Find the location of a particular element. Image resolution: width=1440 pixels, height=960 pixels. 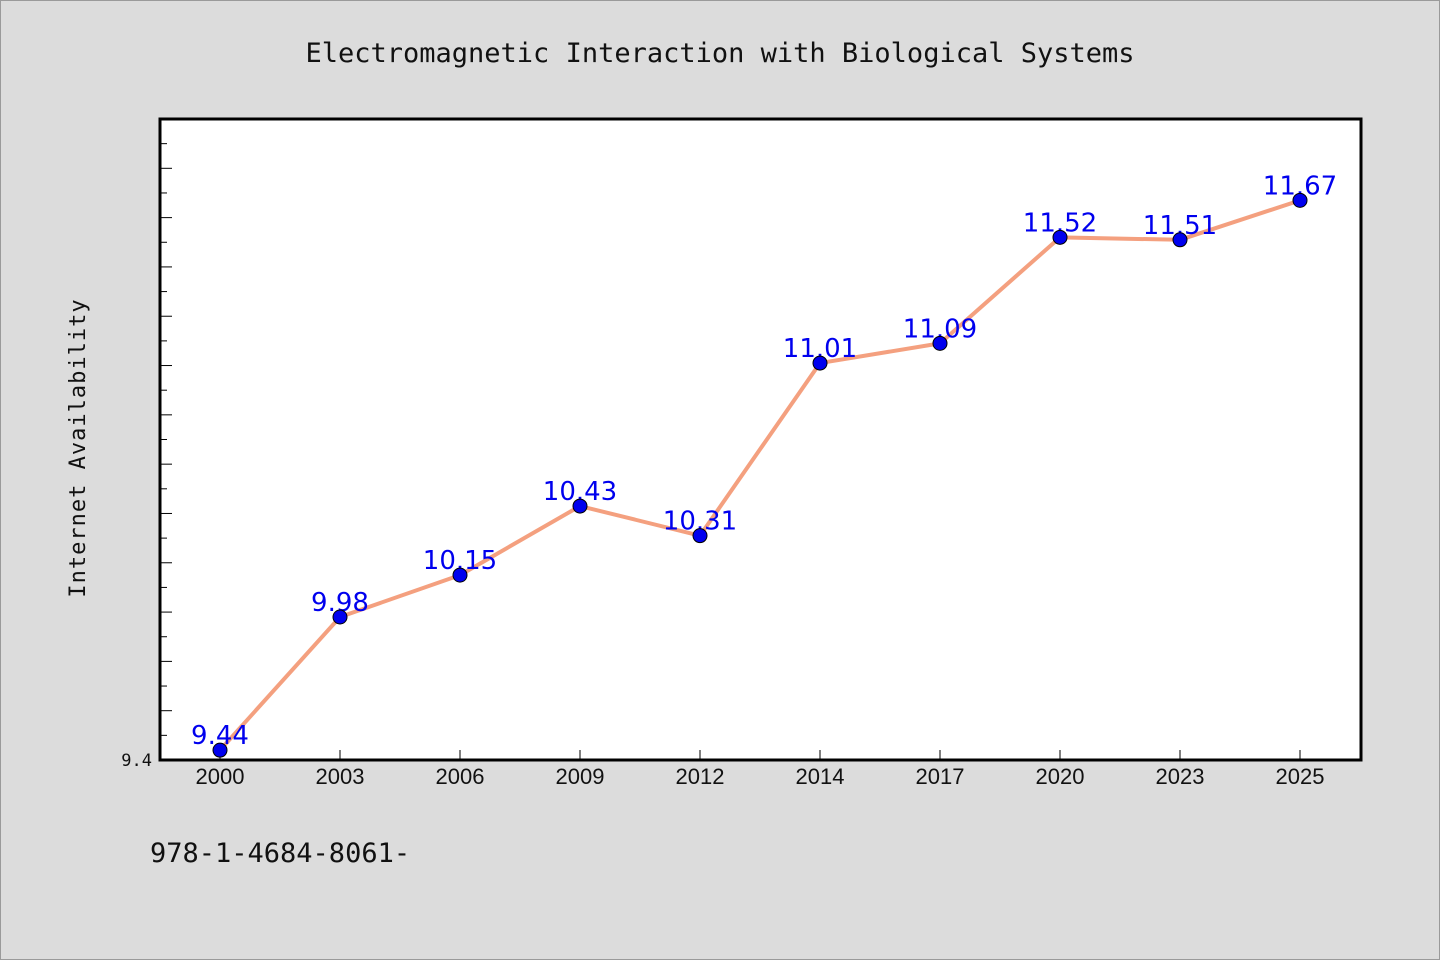

x-tick-label: 2023 is located at coordinates (1180, 776).